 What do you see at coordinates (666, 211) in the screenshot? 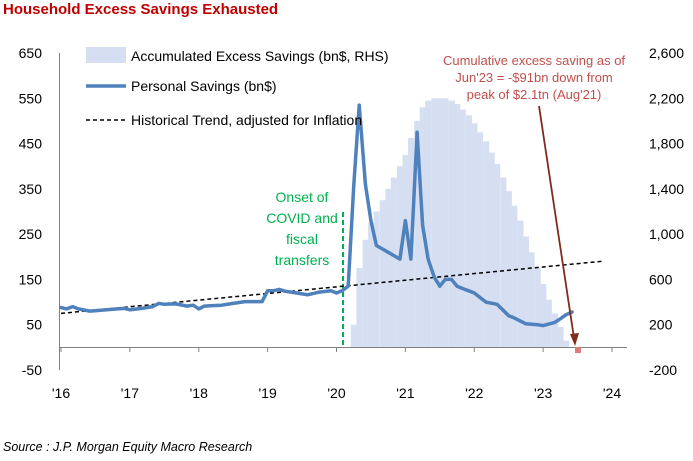
I see `y-right-tick-labels: -200 200 600 1,000 1,400 1,800 2,200 2,600` at bounding box center [666, 211].